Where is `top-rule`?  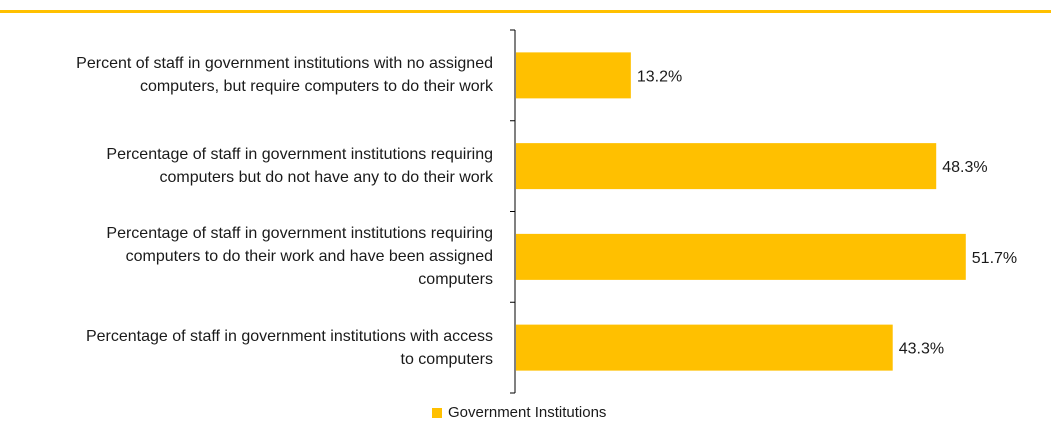
top-rule is located at coordinates (525, 11).